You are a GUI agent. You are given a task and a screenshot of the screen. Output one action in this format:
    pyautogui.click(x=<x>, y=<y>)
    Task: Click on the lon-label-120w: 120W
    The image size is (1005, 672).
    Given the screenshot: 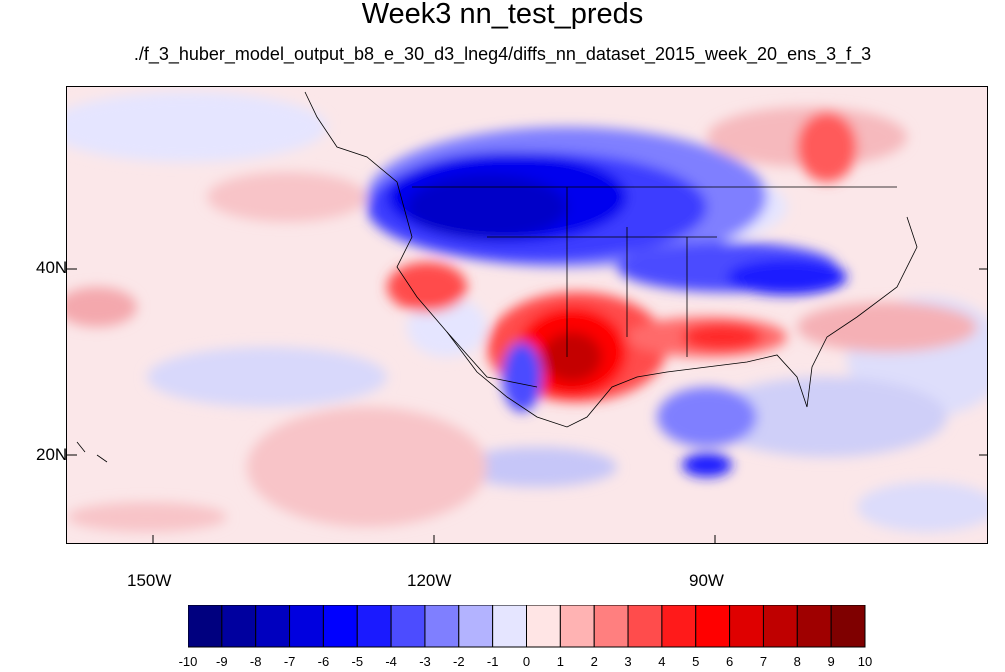 What is the action you would take?
    pyautogui.click(x=429, y=580)
    